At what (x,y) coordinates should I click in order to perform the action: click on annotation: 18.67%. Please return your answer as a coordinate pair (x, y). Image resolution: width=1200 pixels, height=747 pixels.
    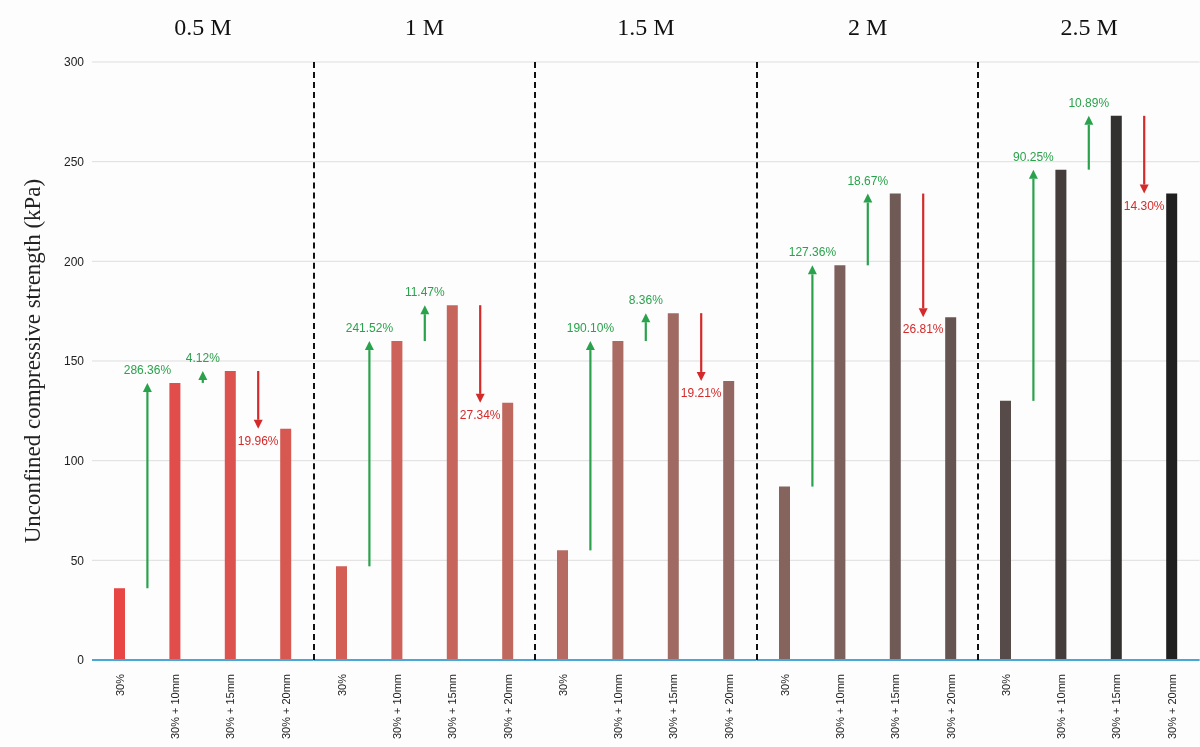
    Looking at the image, I should click on (868, 180).